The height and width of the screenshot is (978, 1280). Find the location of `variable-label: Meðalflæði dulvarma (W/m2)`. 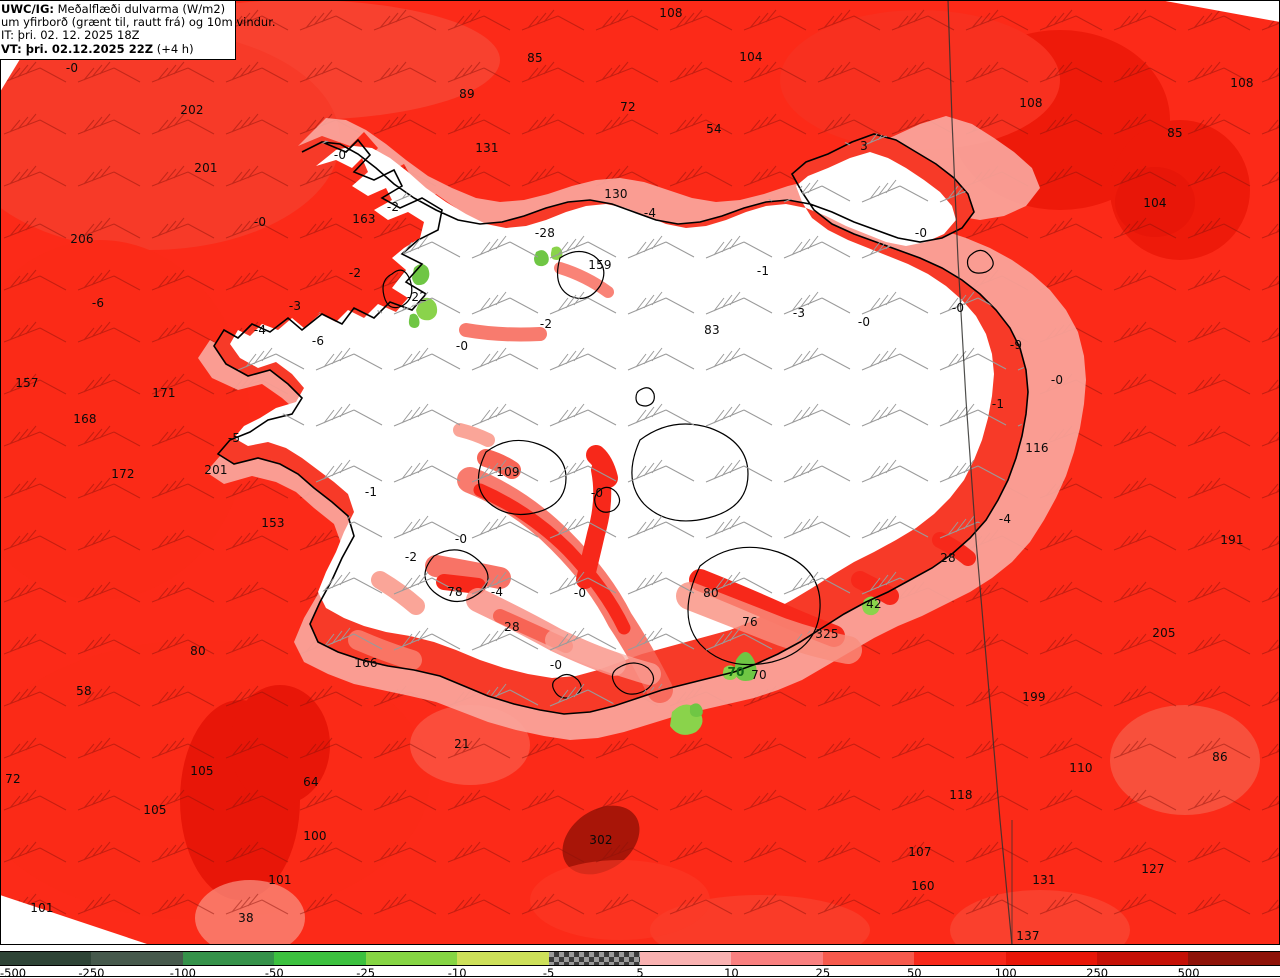

variable-label: Meðalflæði dulvarma (W/m2) is located at coordinates (139, 9).